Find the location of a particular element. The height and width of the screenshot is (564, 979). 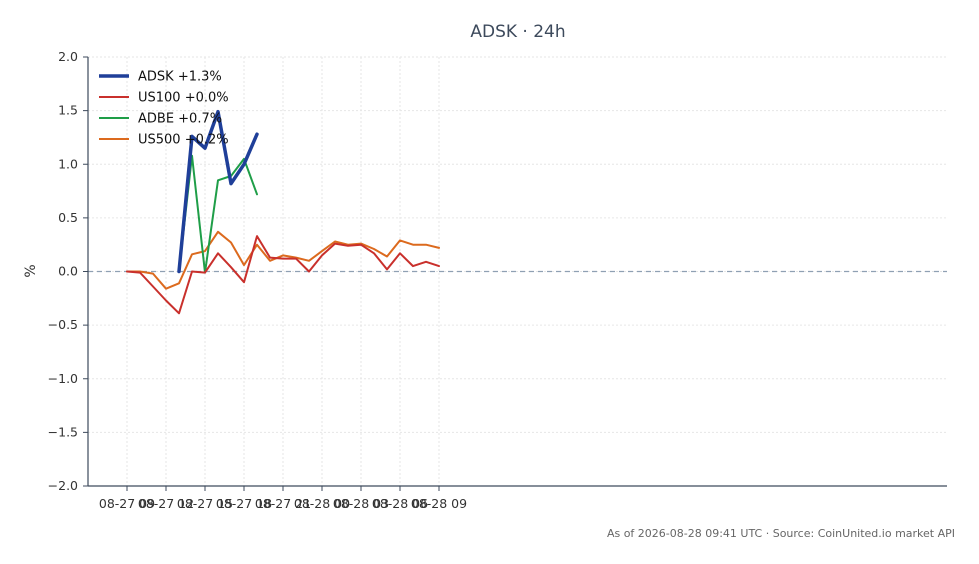

y-tick-label: −2.0 is located at coordinates (63, 485).